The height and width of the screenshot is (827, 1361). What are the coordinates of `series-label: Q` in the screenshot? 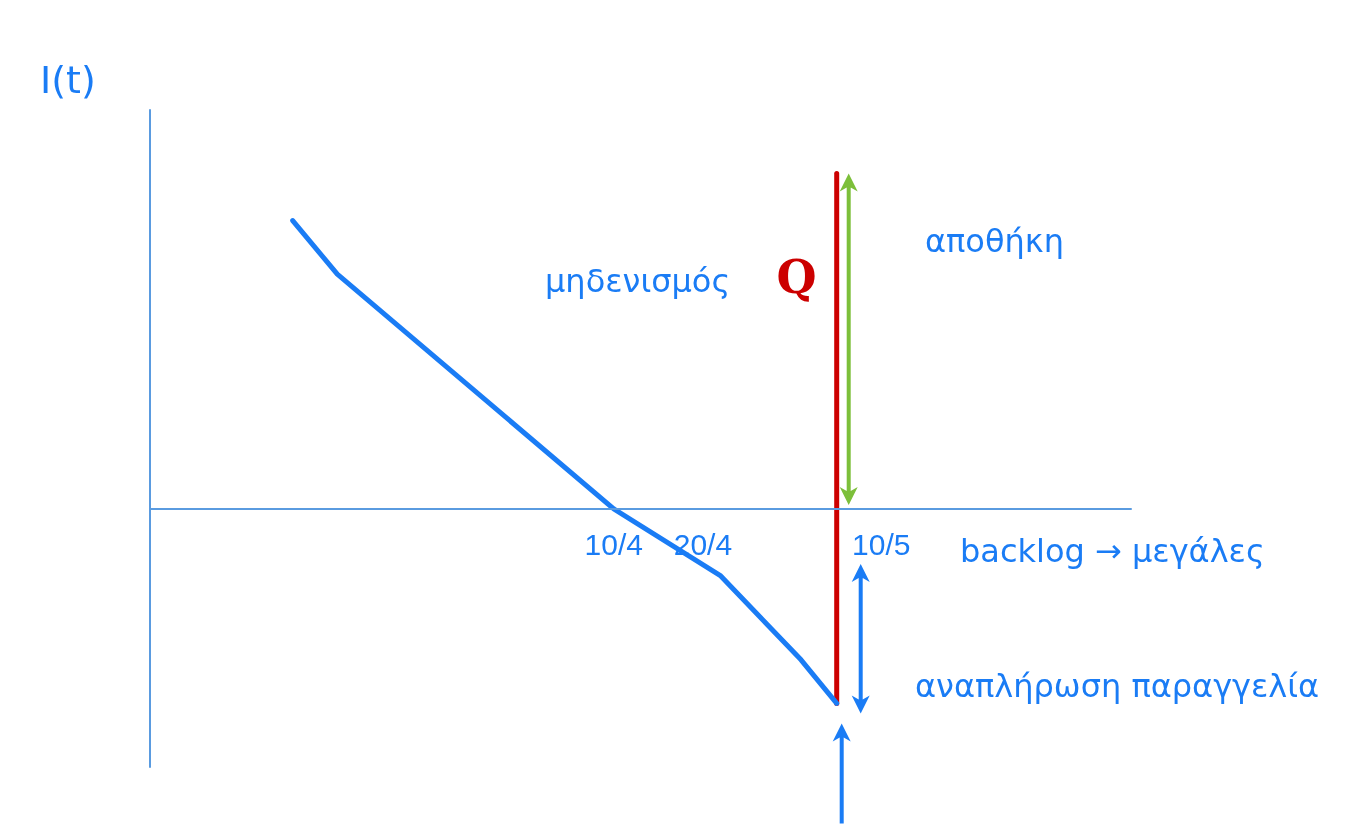 It's located at (796, 276).